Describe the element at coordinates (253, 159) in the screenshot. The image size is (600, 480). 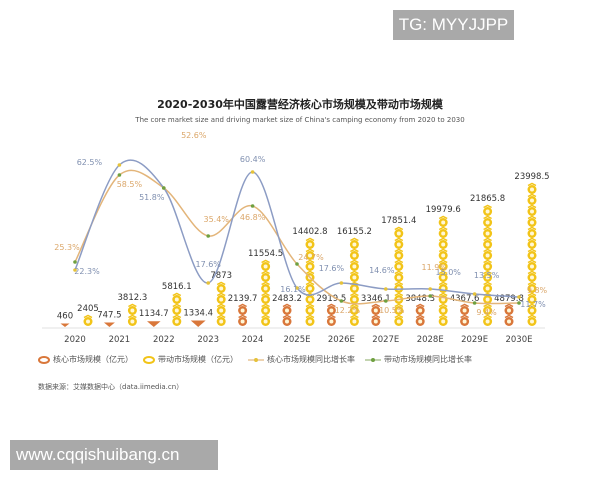
I see `svg-text: 60.4%` at that location.